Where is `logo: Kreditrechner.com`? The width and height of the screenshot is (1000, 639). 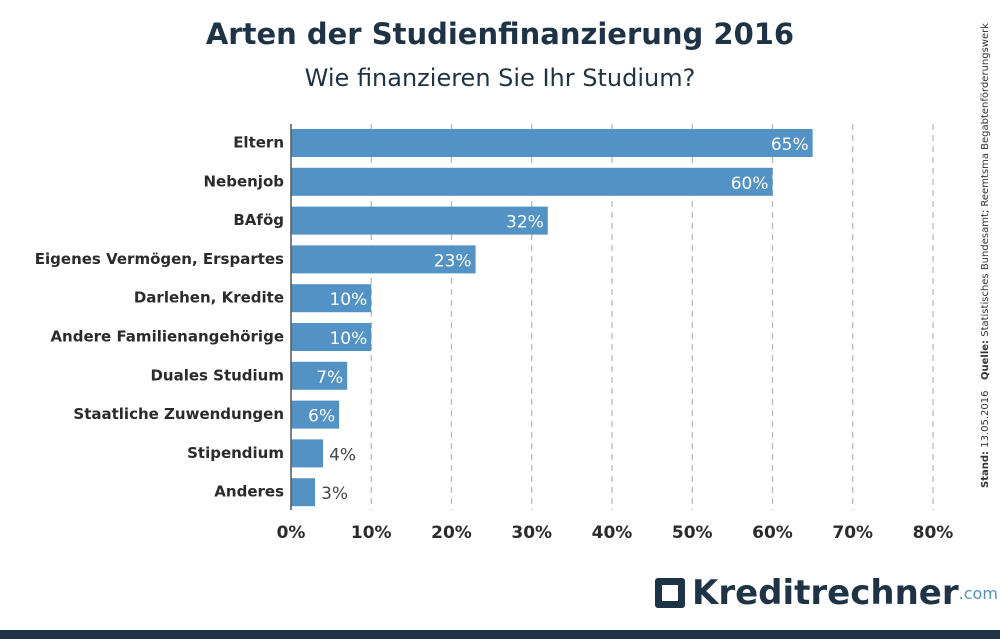
logo: Kreditrechner.com is located at coordinates (826, 593).